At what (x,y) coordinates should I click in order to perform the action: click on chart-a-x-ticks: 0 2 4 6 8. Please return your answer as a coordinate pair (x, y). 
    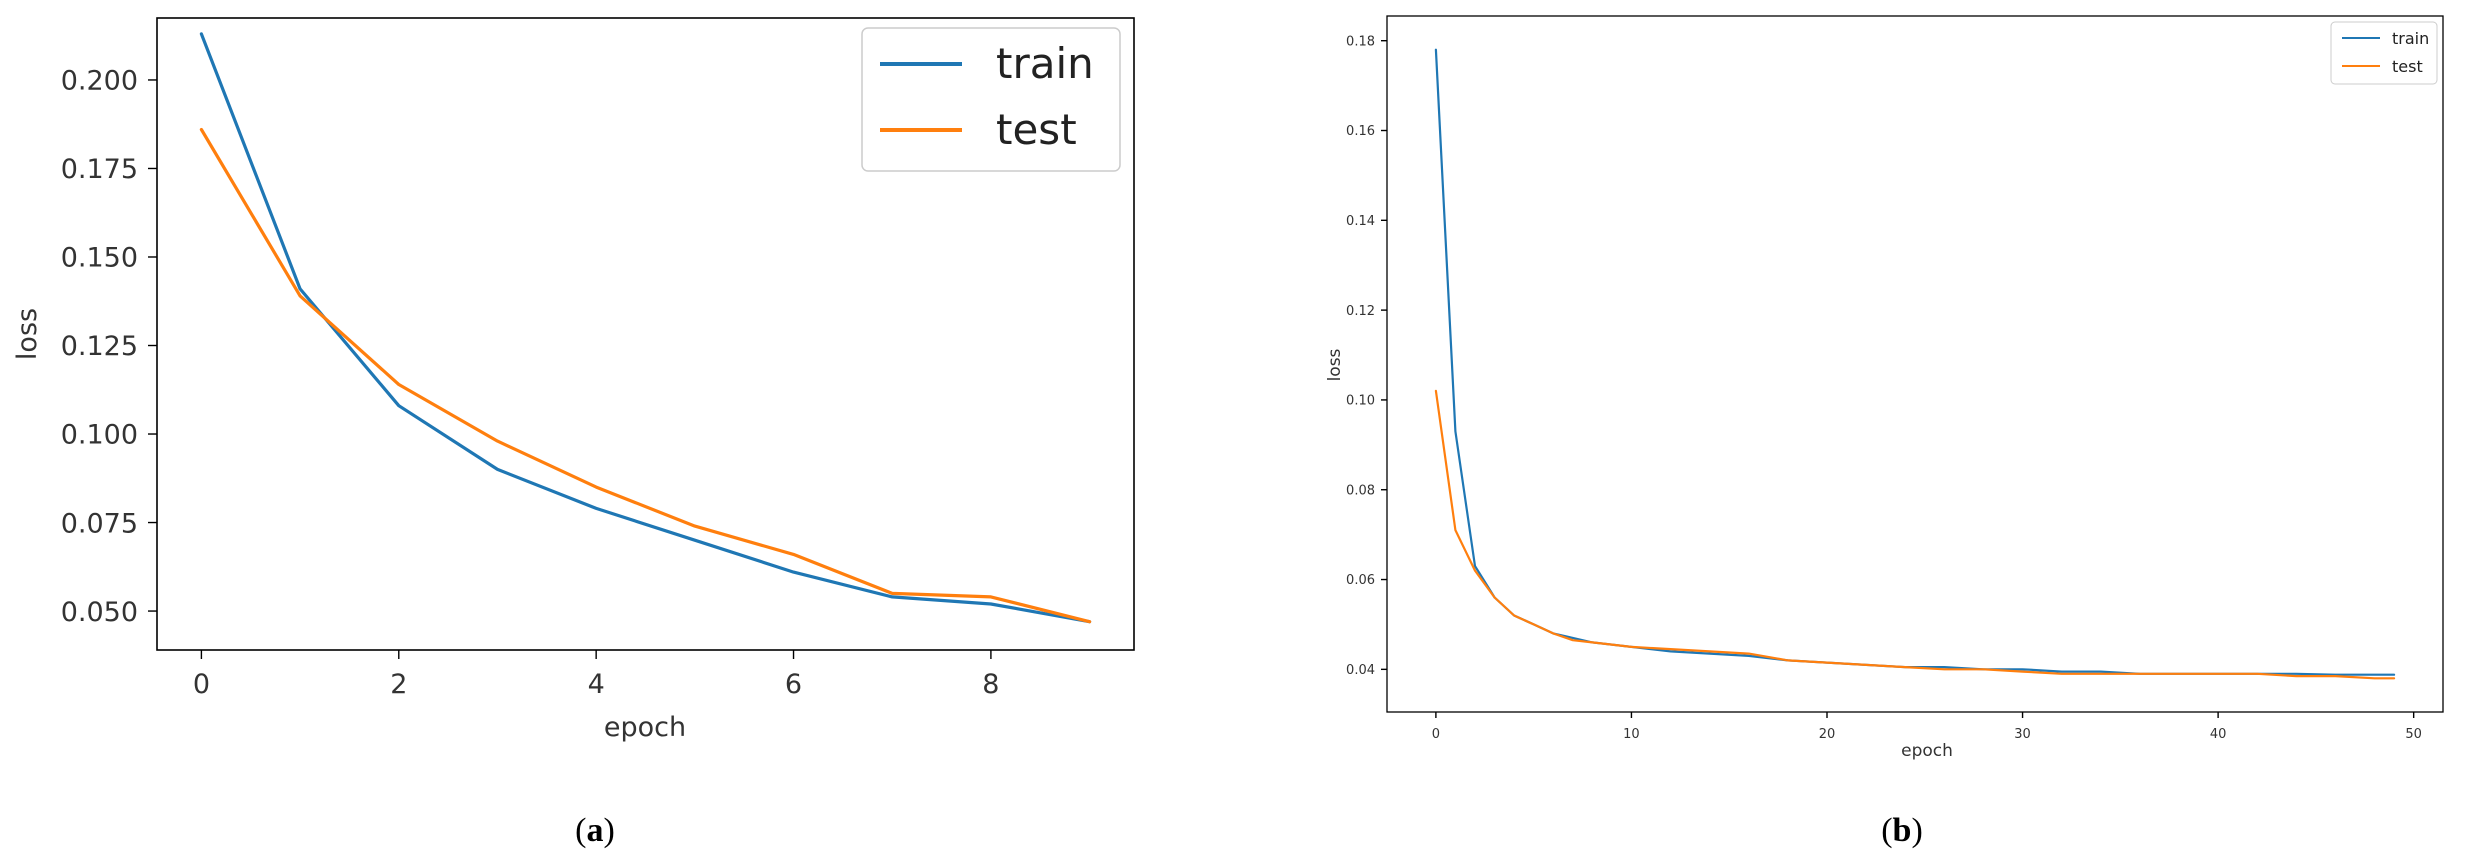
    Looking at the image, I should click on (596, 675).